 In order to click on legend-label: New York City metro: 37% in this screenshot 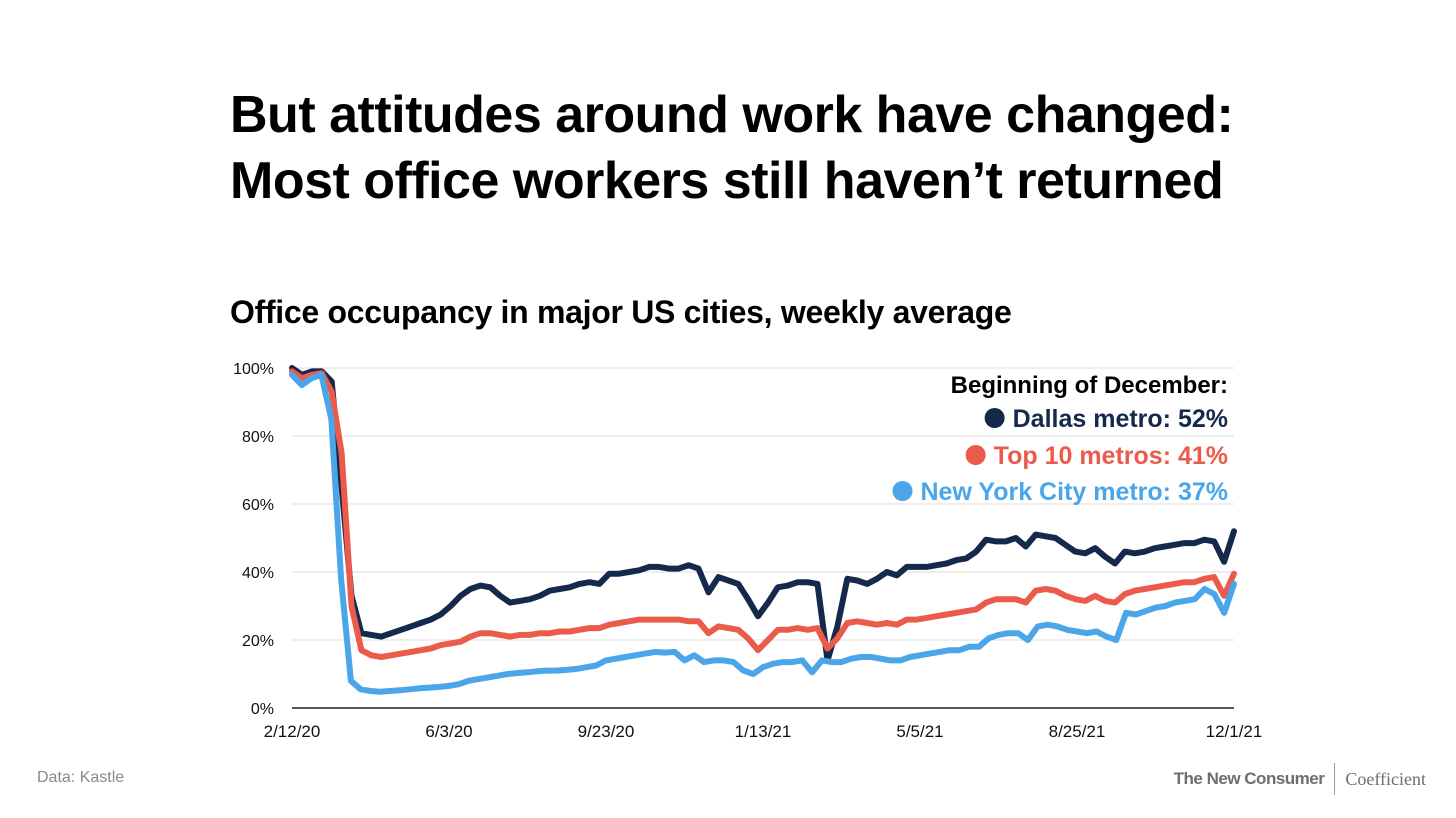, I will do `click(1074, 492)`.